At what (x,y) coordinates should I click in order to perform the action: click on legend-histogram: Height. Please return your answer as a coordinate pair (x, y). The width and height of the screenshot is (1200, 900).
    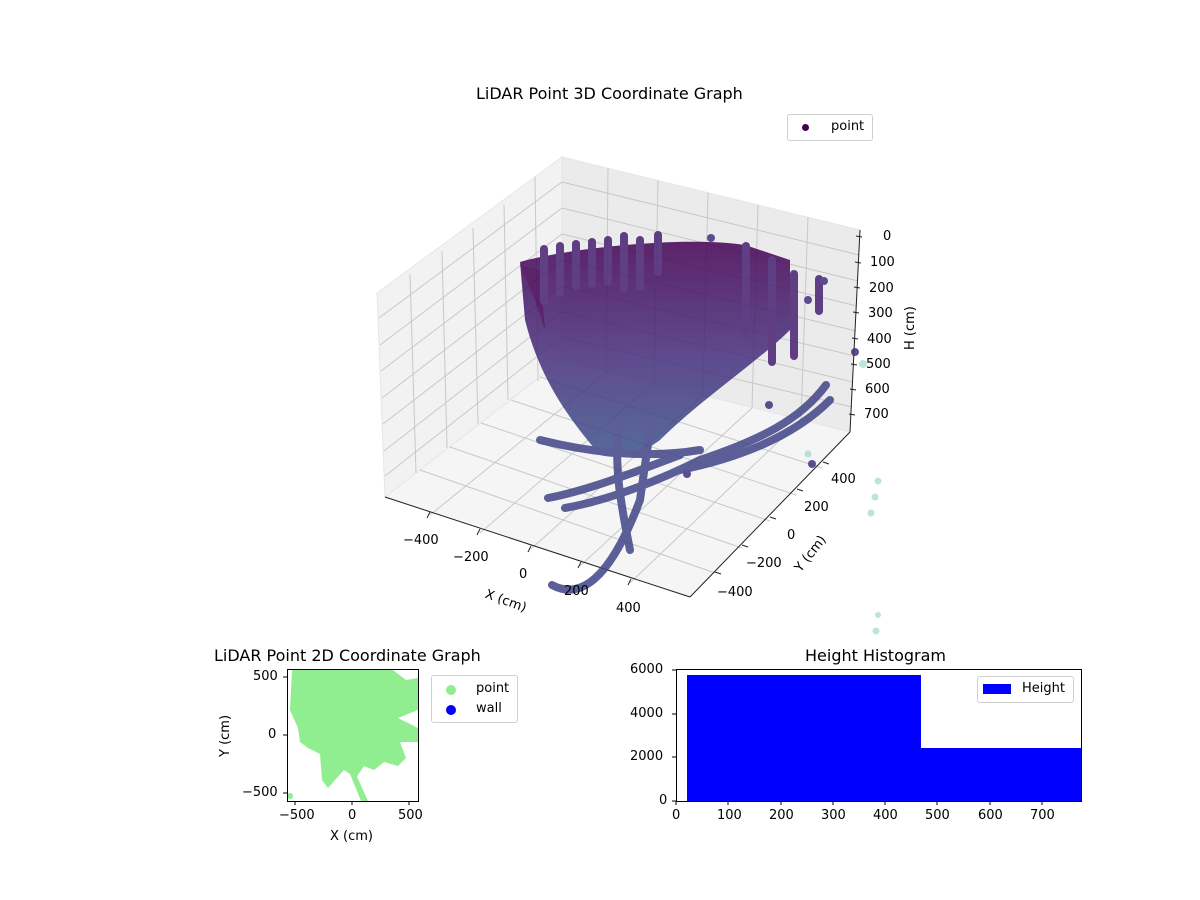
    Looking at the image, I should click on (1025, 689).